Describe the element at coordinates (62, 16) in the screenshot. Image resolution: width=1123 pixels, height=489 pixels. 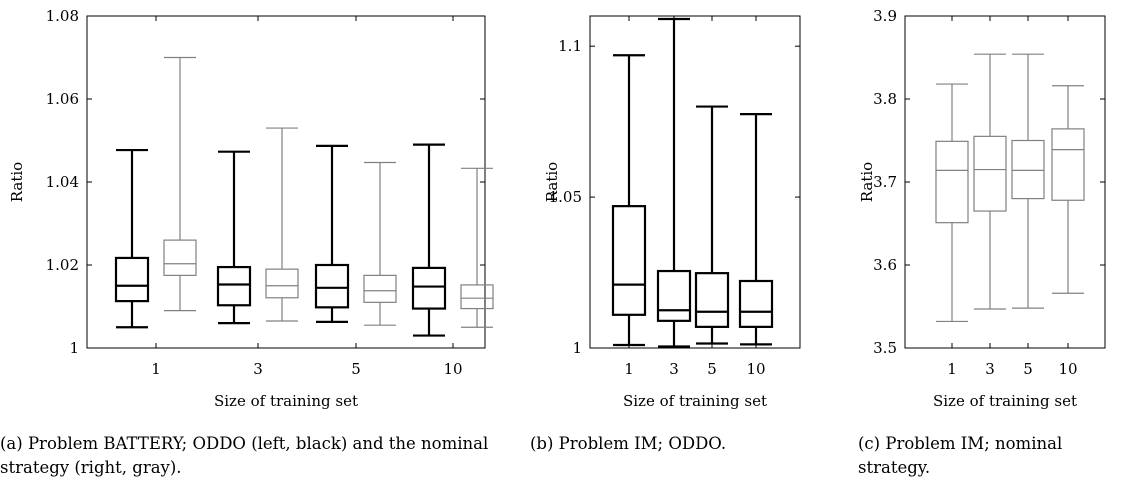
I see `y-tick-label: 1.08` at that location.